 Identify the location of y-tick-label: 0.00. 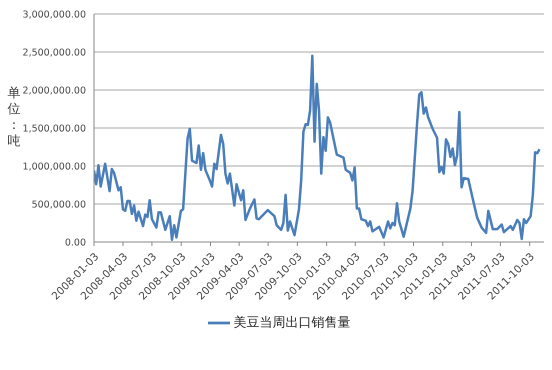
(75, 242).